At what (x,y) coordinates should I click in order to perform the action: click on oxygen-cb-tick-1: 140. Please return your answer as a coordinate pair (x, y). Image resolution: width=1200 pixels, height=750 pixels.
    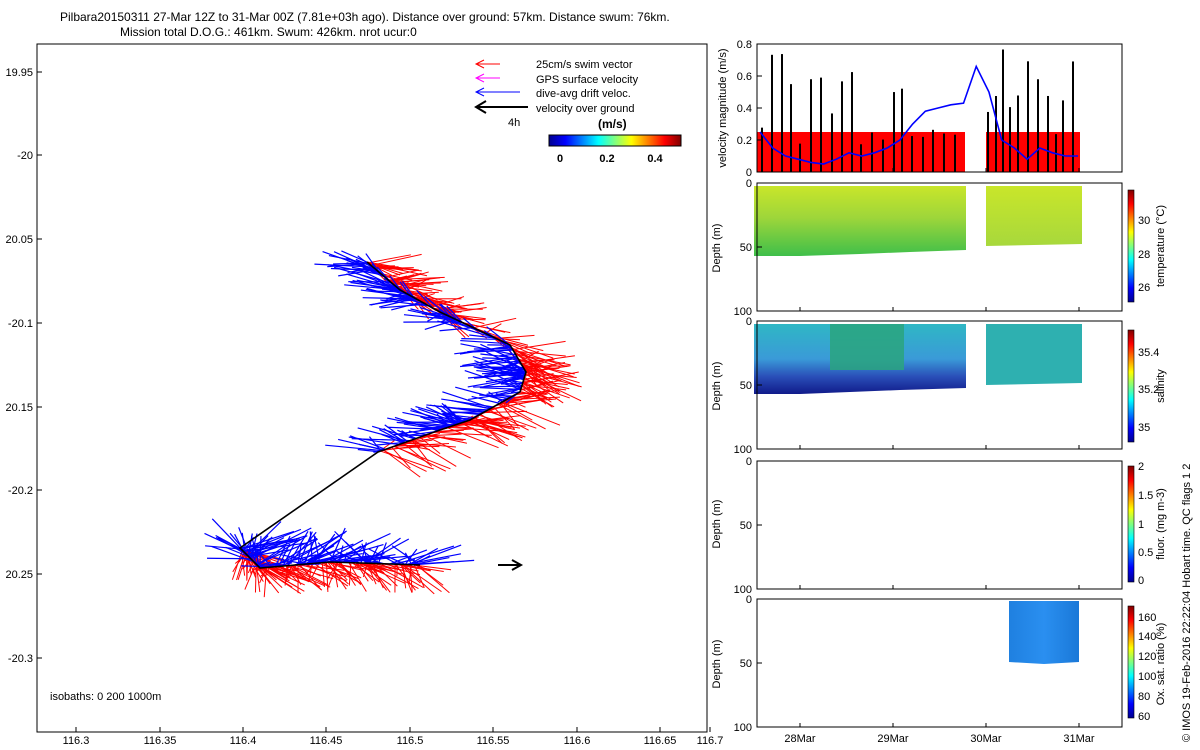
    Looking at the image, I should click on (1147, 637).